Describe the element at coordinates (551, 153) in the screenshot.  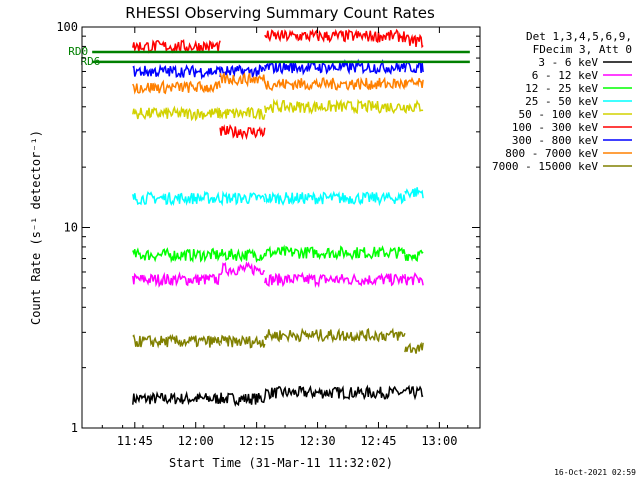
I see `legend-entry: 800 - 7000 keV` at that location.